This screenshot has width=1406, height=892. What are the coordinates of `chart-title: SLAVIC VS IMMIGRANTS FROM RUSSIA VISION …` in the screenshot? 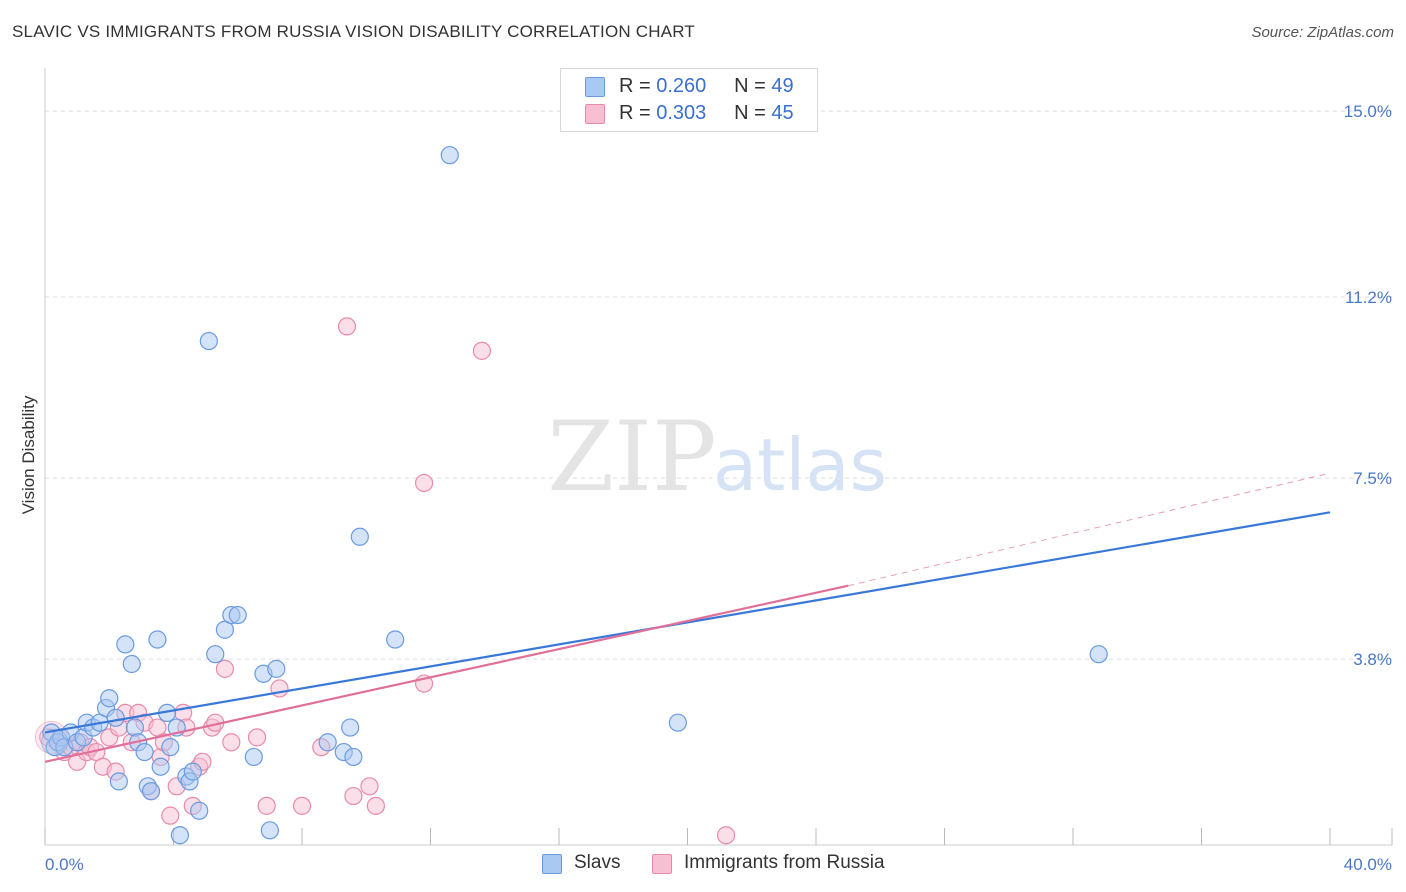 It's located at (354, 31).